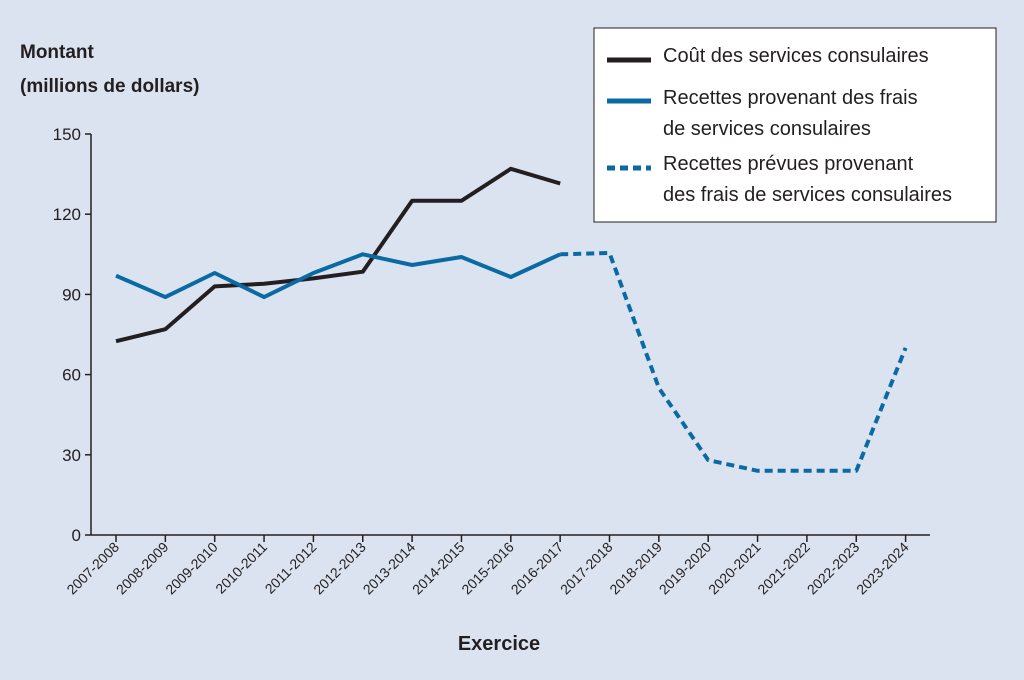 The height and width of the screenshot is (680, 1024). What do you see at coordinates (142, 568) in the screenshot?
I see `x-tick-label: 2008-2009` at bounding box center [142, 568].